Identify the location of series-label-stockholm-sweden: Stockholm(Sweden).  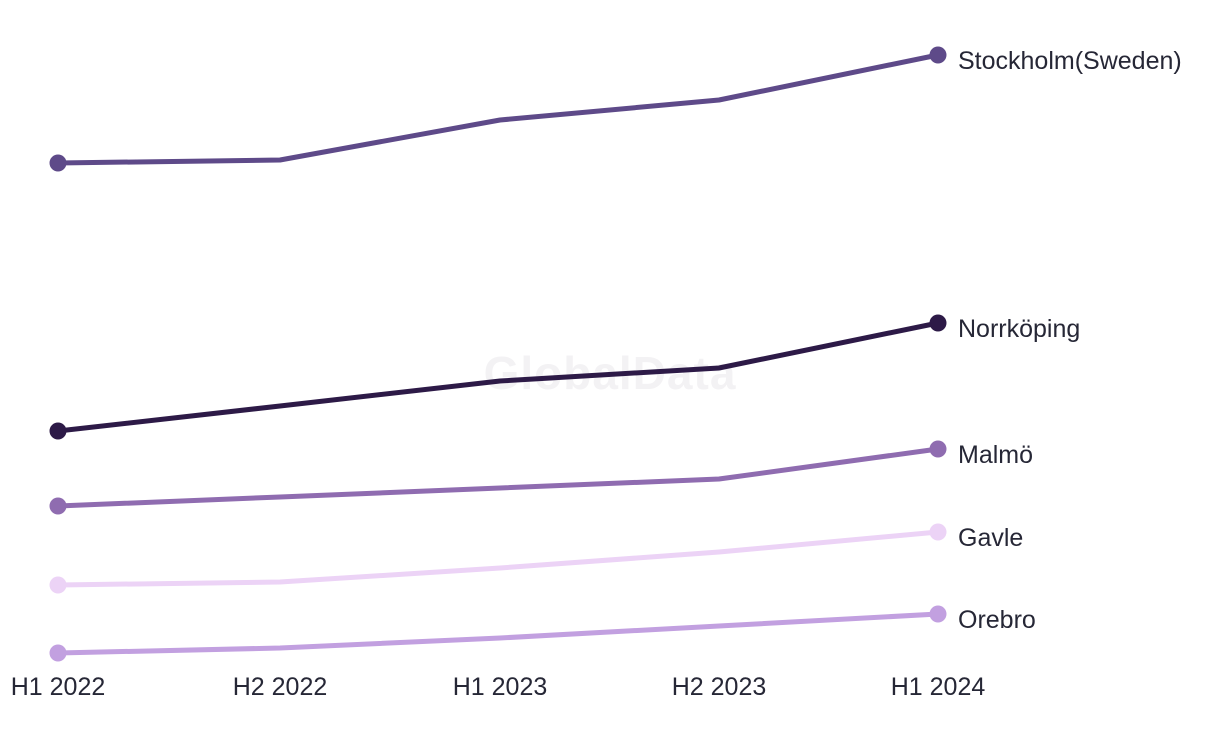
(1070, 61).